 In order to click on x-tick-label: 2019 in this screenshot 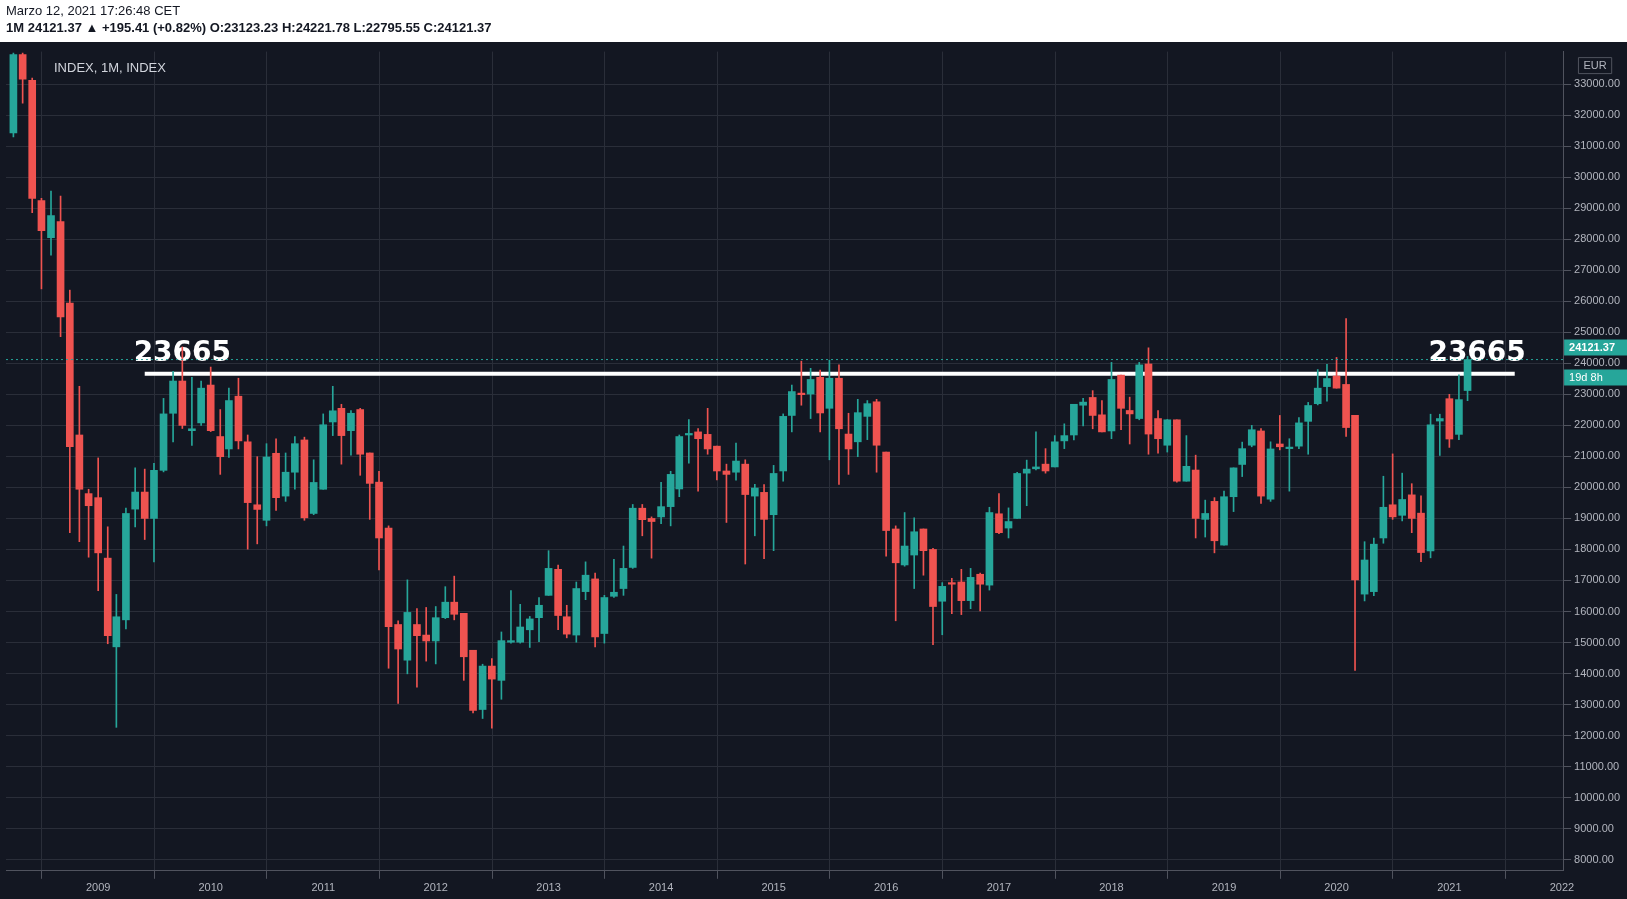, I will do `click(1224, 887)`.